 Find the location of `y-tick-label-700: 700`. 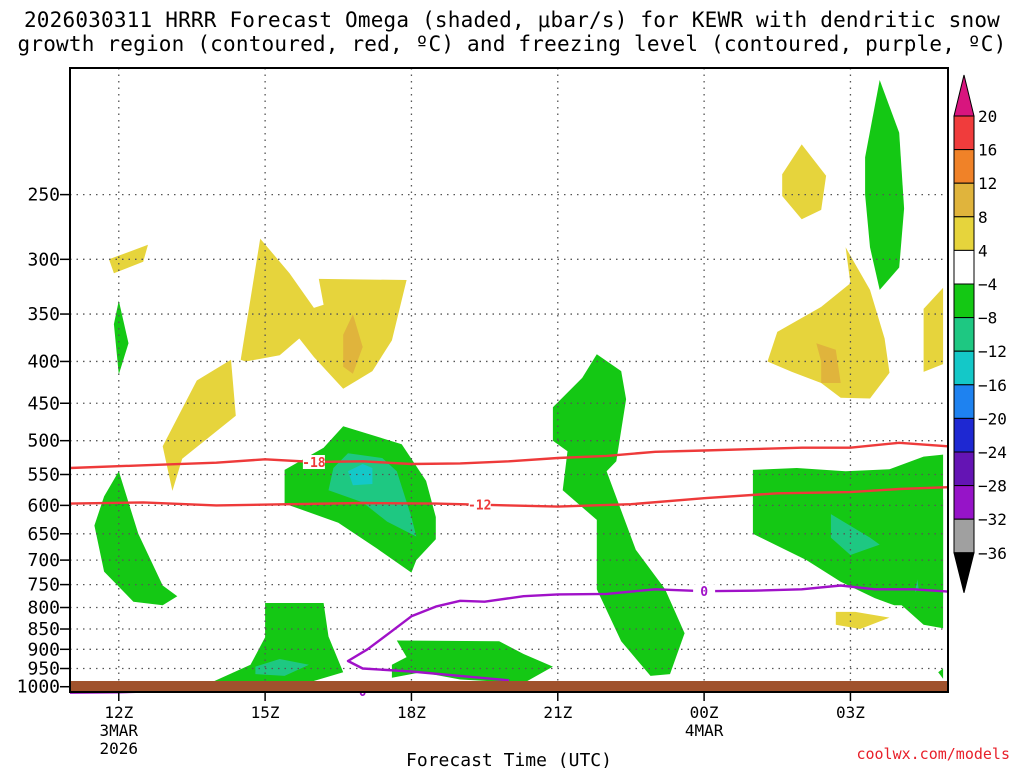

y-tick-label-700: 700 is located at coordinates (43, 560).